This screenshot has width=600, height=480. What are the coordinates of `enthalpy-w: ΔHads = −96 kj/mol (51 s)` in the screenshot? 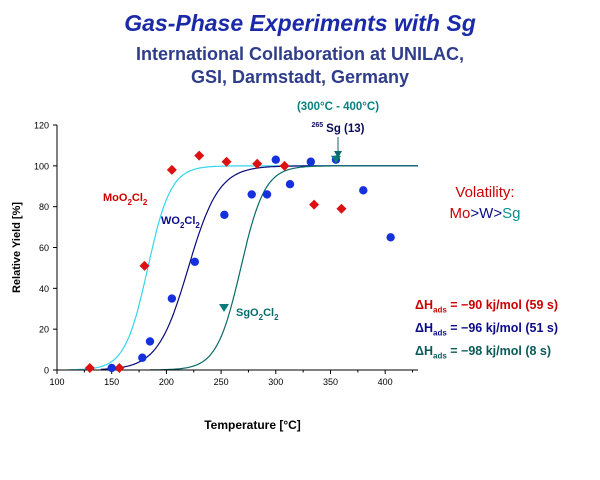 It's located at (486, 329).